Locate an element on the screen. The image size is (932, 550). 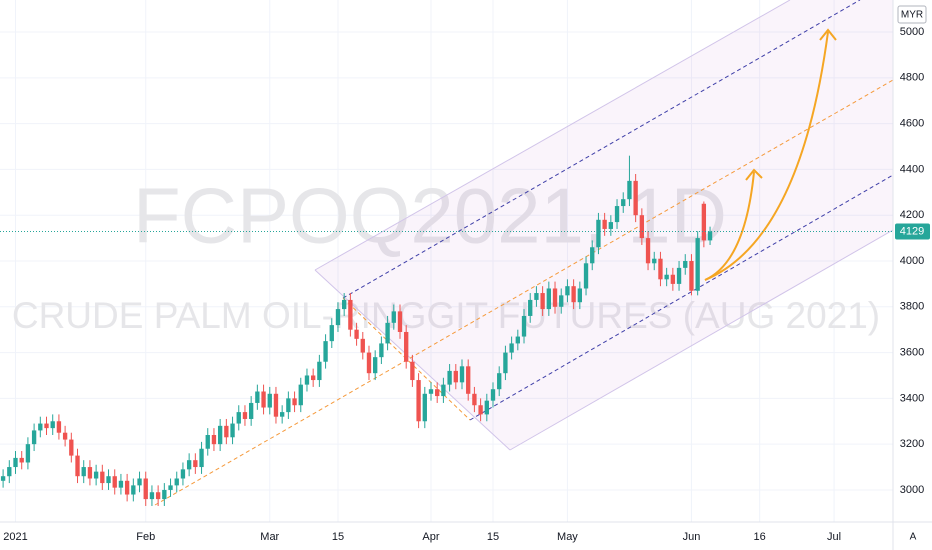
y-tick-label: 4800 is located at coordinates (912, 78).